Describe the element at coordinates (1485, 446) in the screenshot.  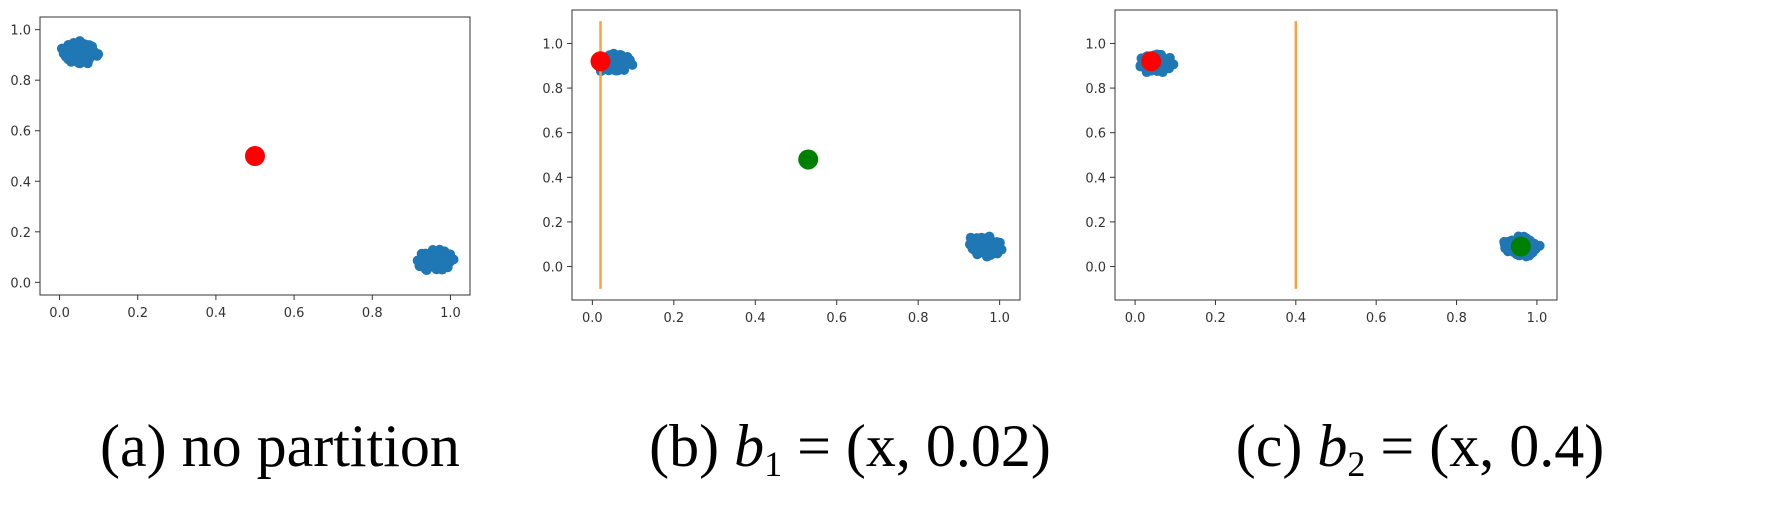
I see `caption-c-suffix: = (x, 0.4)` at that location.